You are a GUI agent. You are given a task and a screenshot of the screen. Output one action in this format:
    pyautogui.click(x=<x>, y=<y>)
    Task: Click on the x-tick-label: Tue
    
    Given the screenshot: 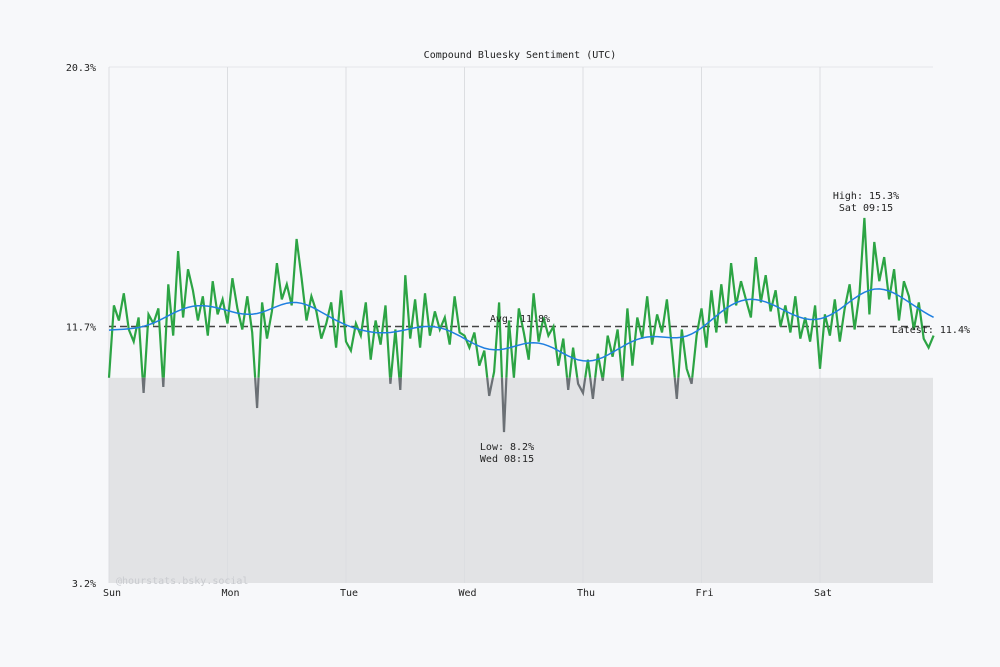 What is the action you would take?
    pyautogui.click(x=349, y=593)
    